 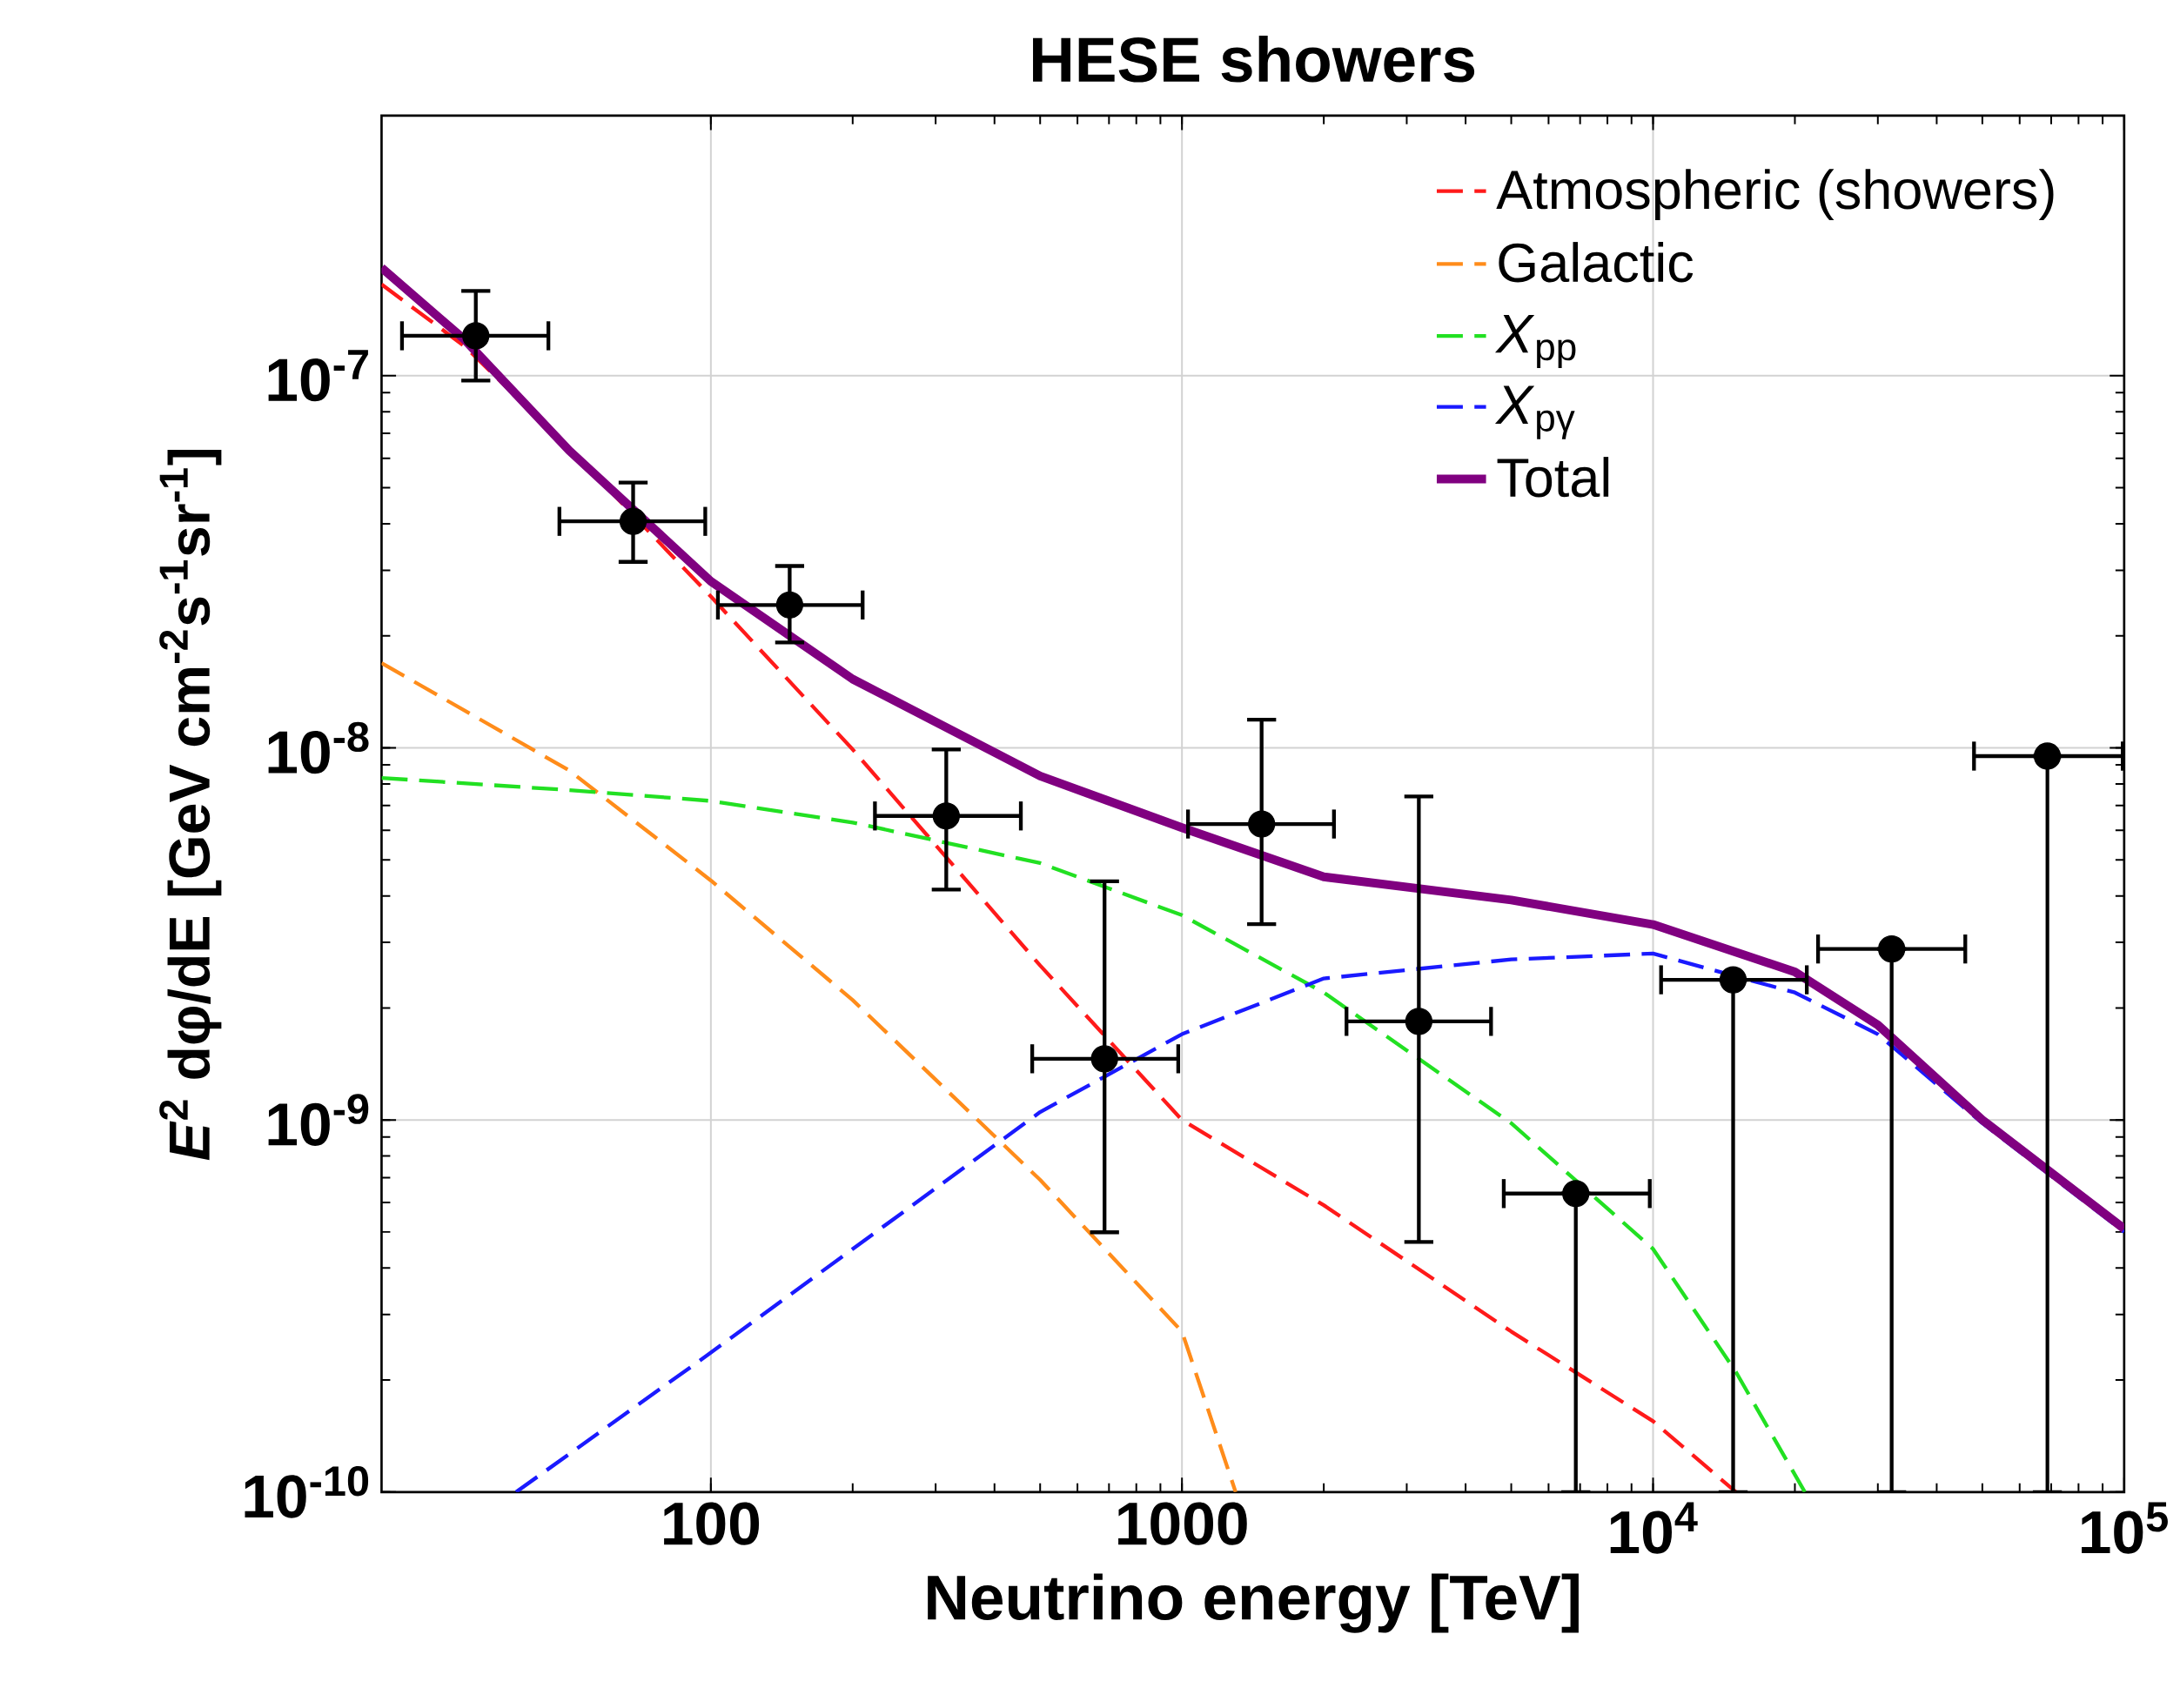 What do you see at coordinates (1254, 59) in the screenshot?
I see `chart-title: HESE showers` at bounding box center [1254, 59].